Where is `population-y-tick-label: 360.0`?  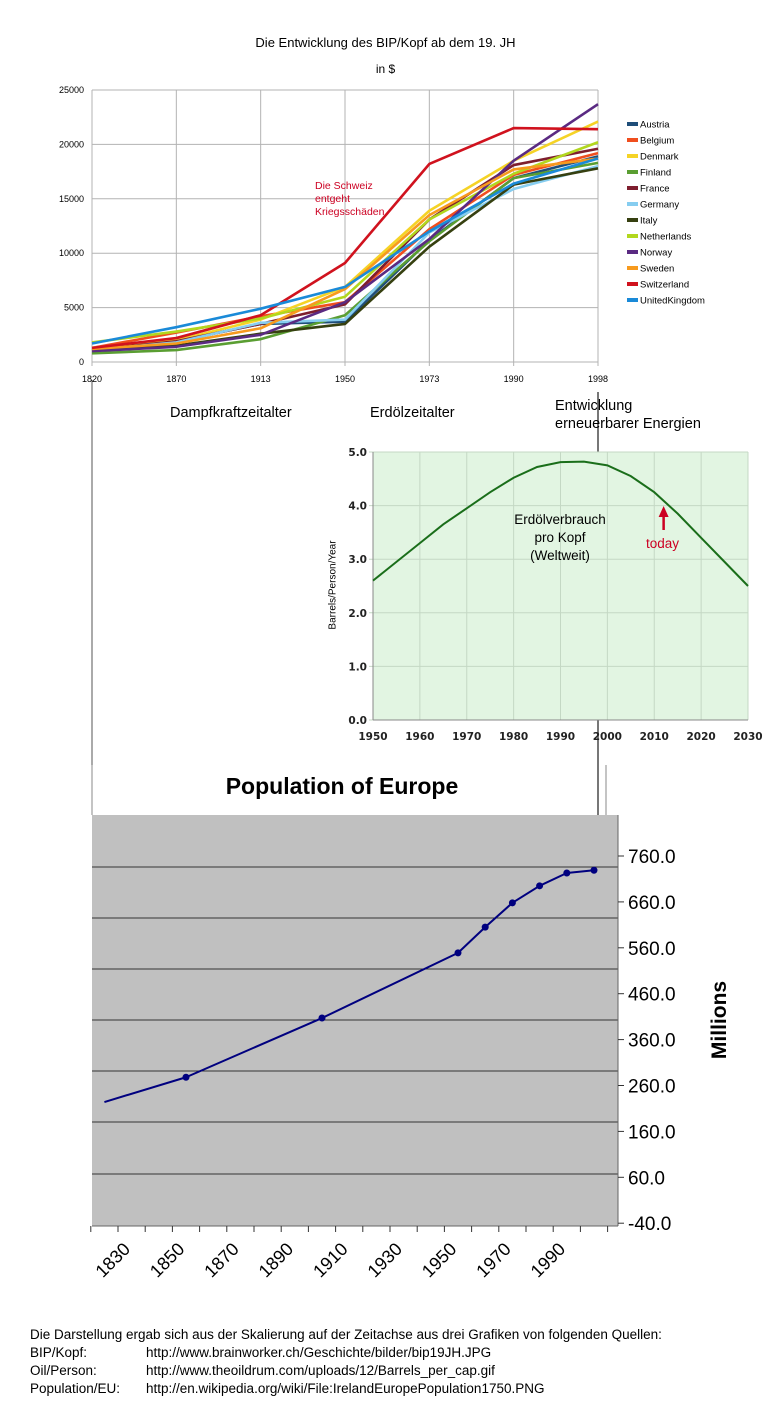
population-y-tick-label: 360.0 is located at coordinates (652, 1041).